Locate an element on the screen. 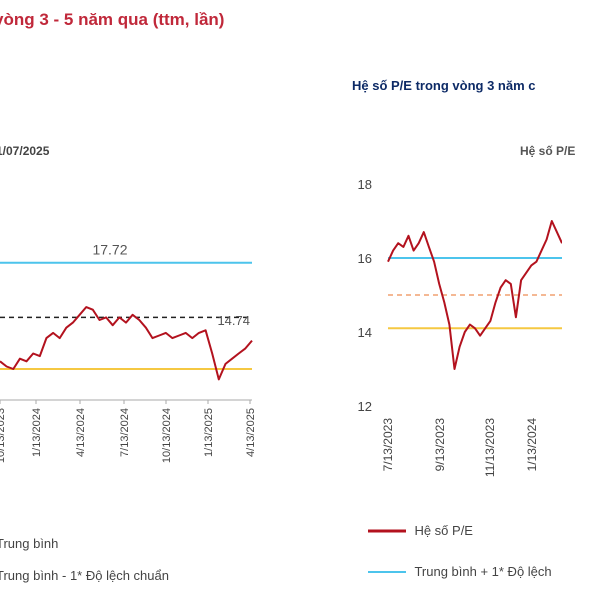  right-chart-inner-title: Hệ số P/E is located at coordinates (548, 151).